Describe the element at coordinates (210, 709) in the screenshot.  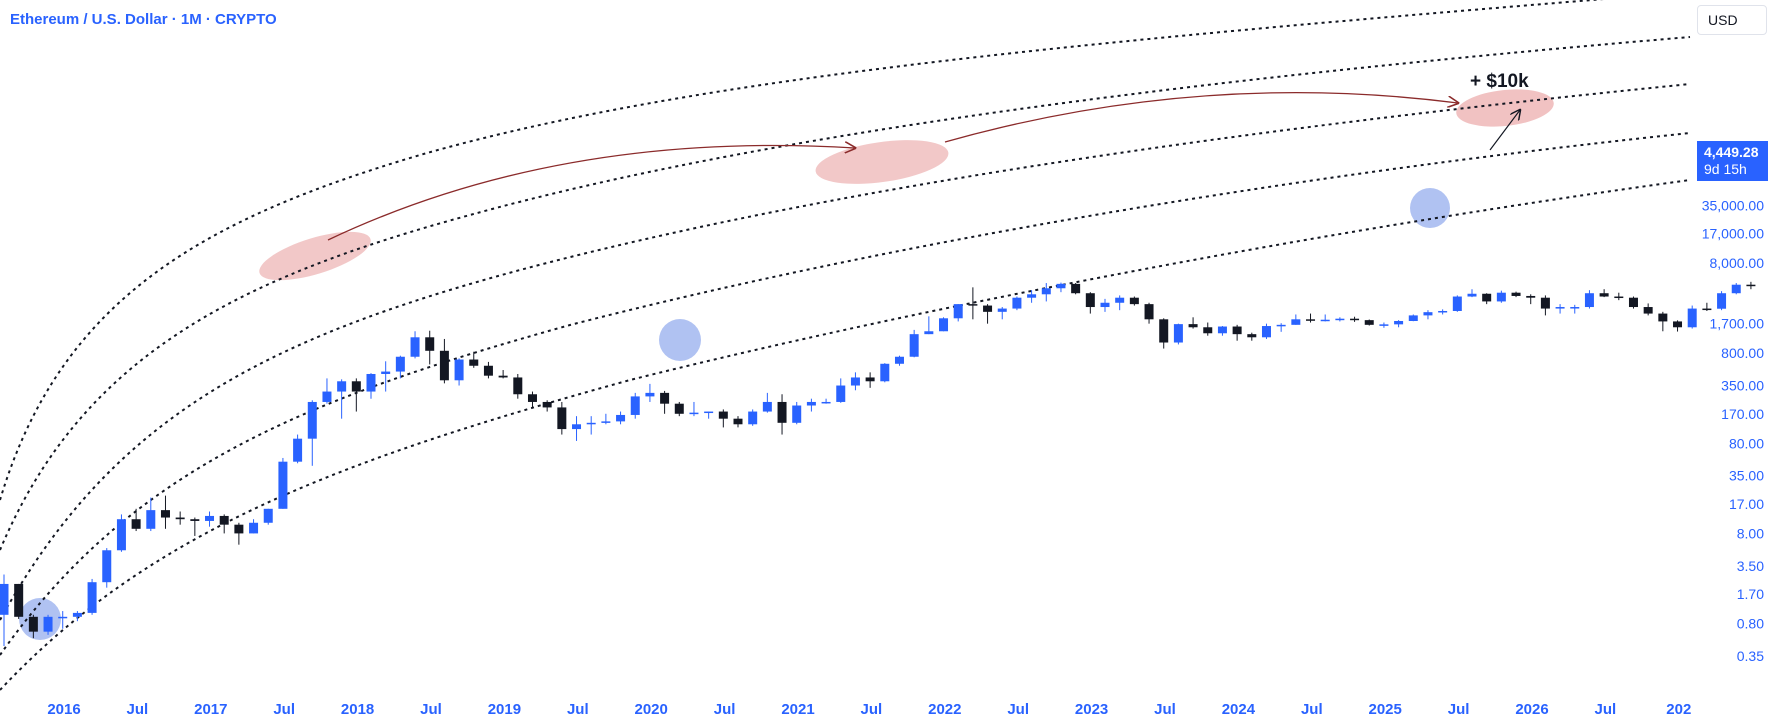
I see `time-tick-label: 2017` at that location.